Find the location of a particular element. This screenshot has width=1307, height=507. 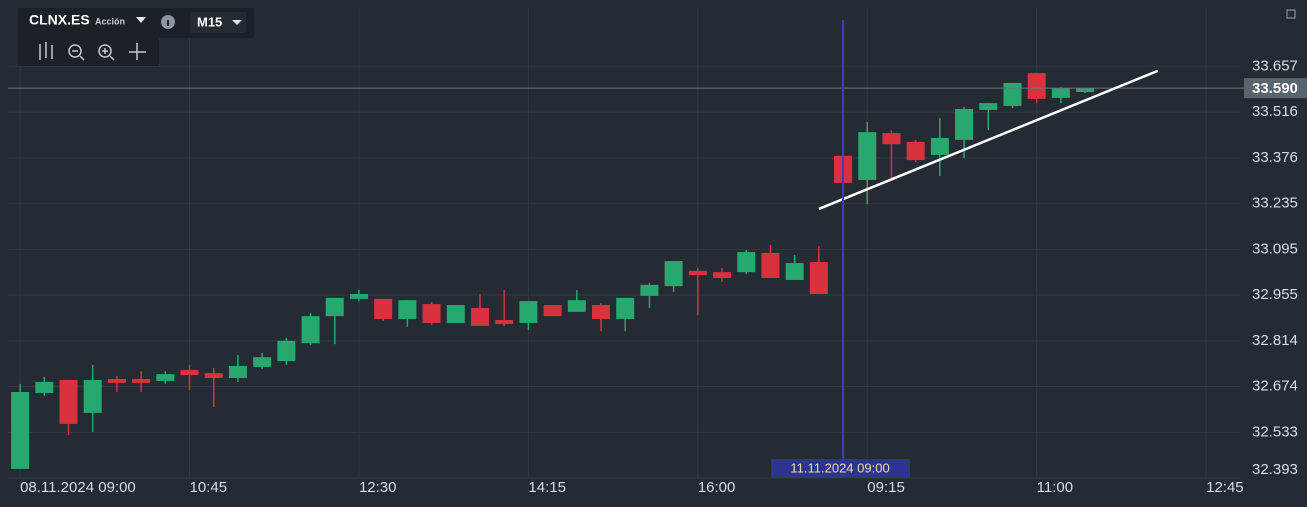

crosshair-box is located at coordinates (841, 468).